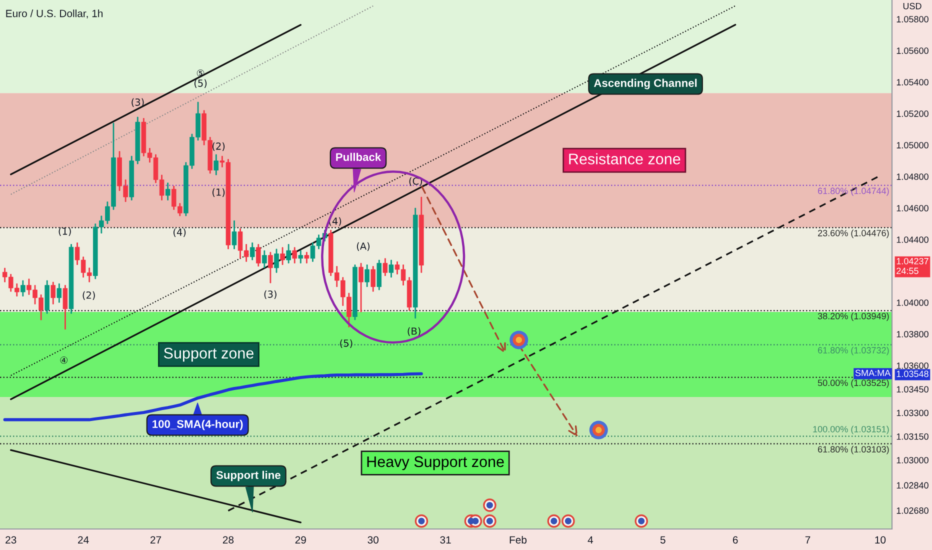 This screenshot has width=932, height=550. What do you see at coordinates (912, 334) in the screenshot?
I see `y-tick-label: 1.03800` at bounding box center [912, 334].